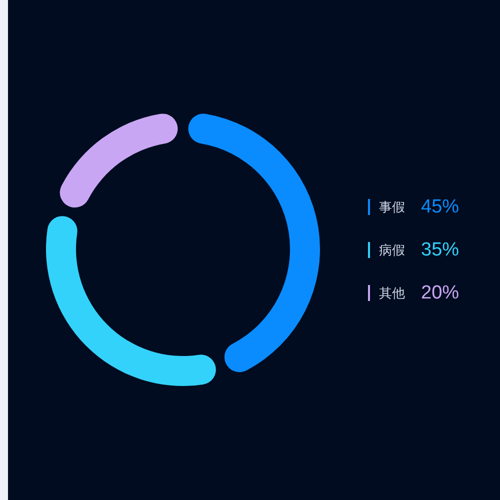 The width and height of the screenshot is (500, 500). I want to click on data-label: 45%, so click(440, 207).